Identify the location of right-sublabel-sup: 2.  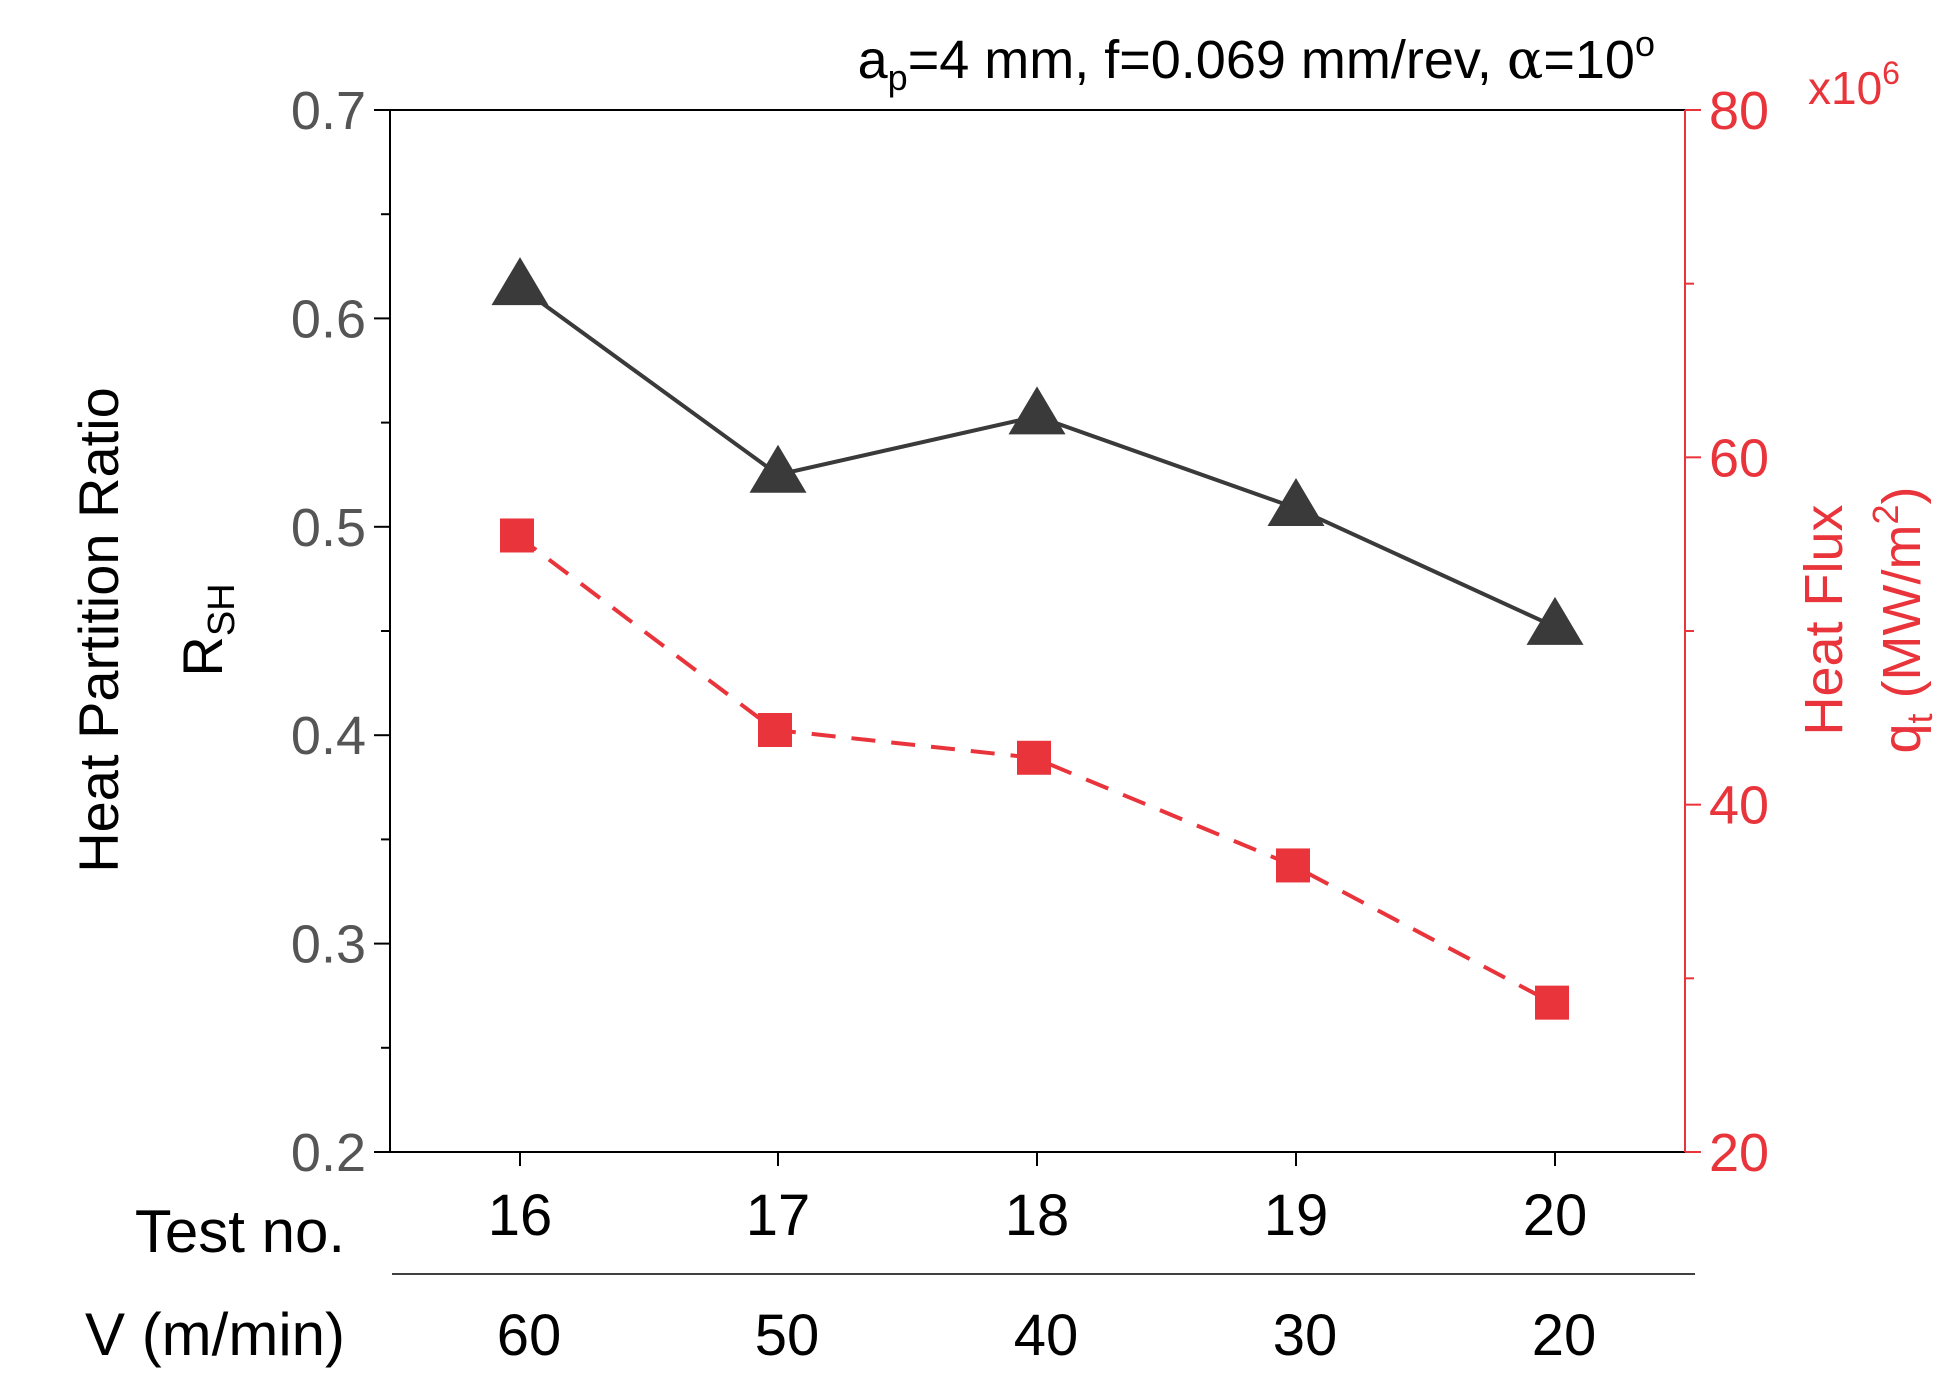
(1885, 514).